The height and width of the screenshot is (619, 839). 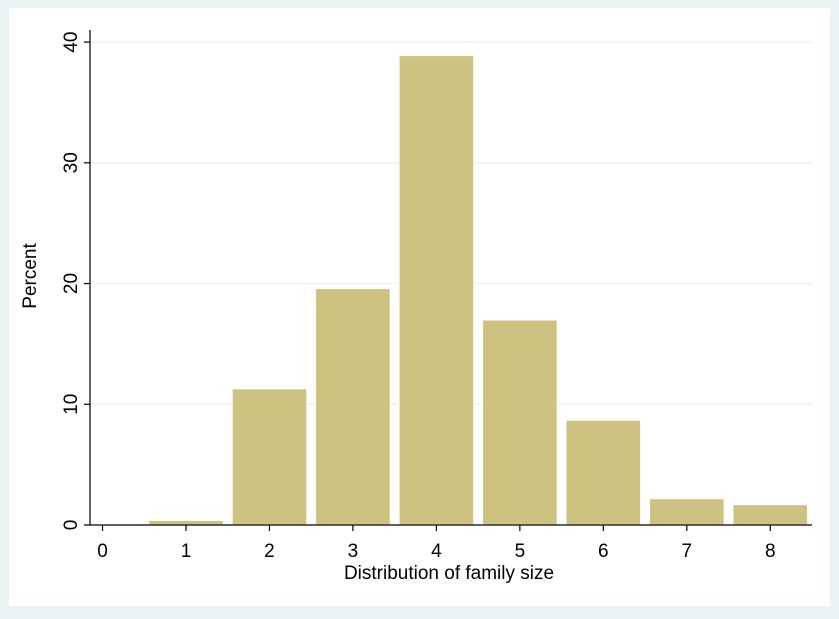 I want to click on y-axis-title: Percent, so click(x=30, y=276).